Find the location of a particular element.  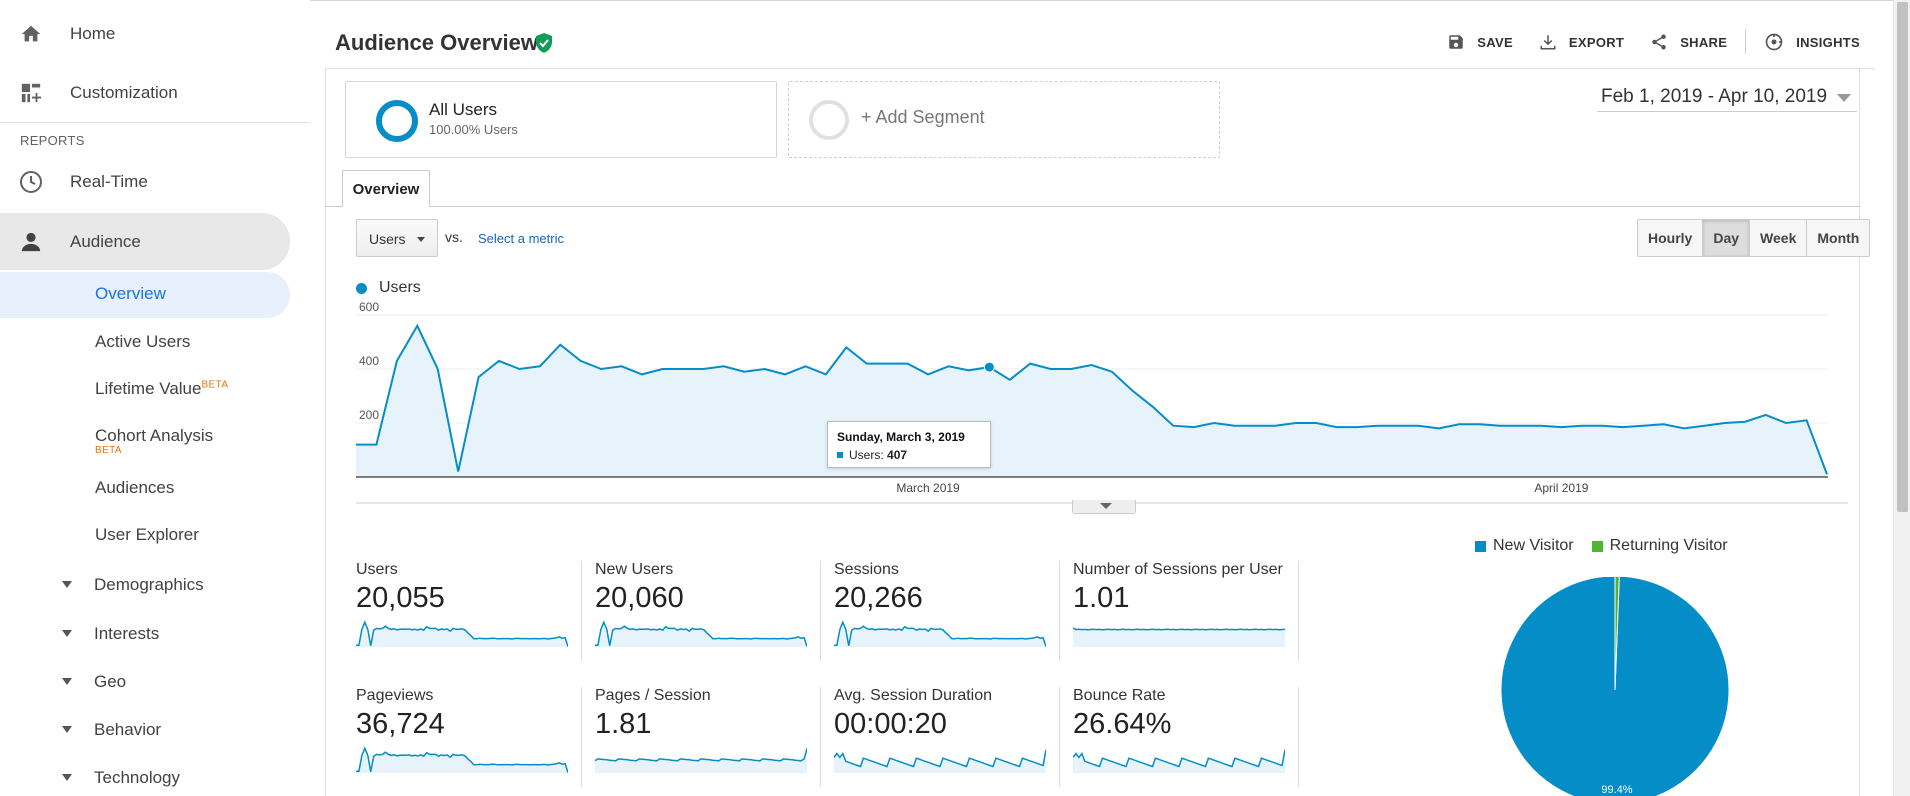

sidebar-item-lifetime-value: Lifetime ValueBETA is located at coordinates (161, 389).